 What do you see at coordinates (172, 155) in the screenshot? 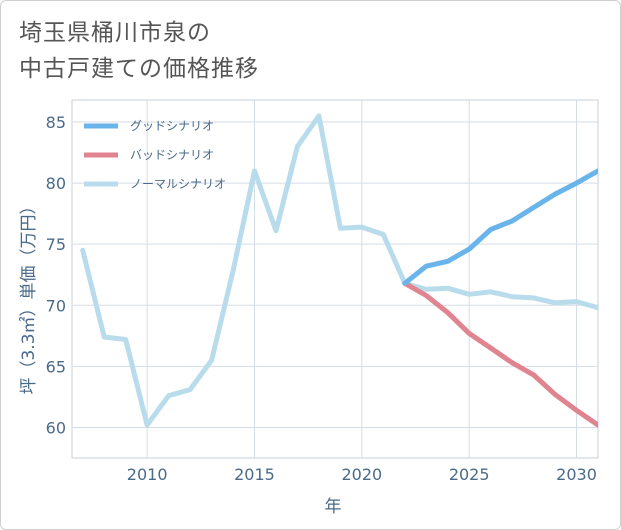
I see `legend-label-1: バッドシナリオ` at bounding box center [172, 155].